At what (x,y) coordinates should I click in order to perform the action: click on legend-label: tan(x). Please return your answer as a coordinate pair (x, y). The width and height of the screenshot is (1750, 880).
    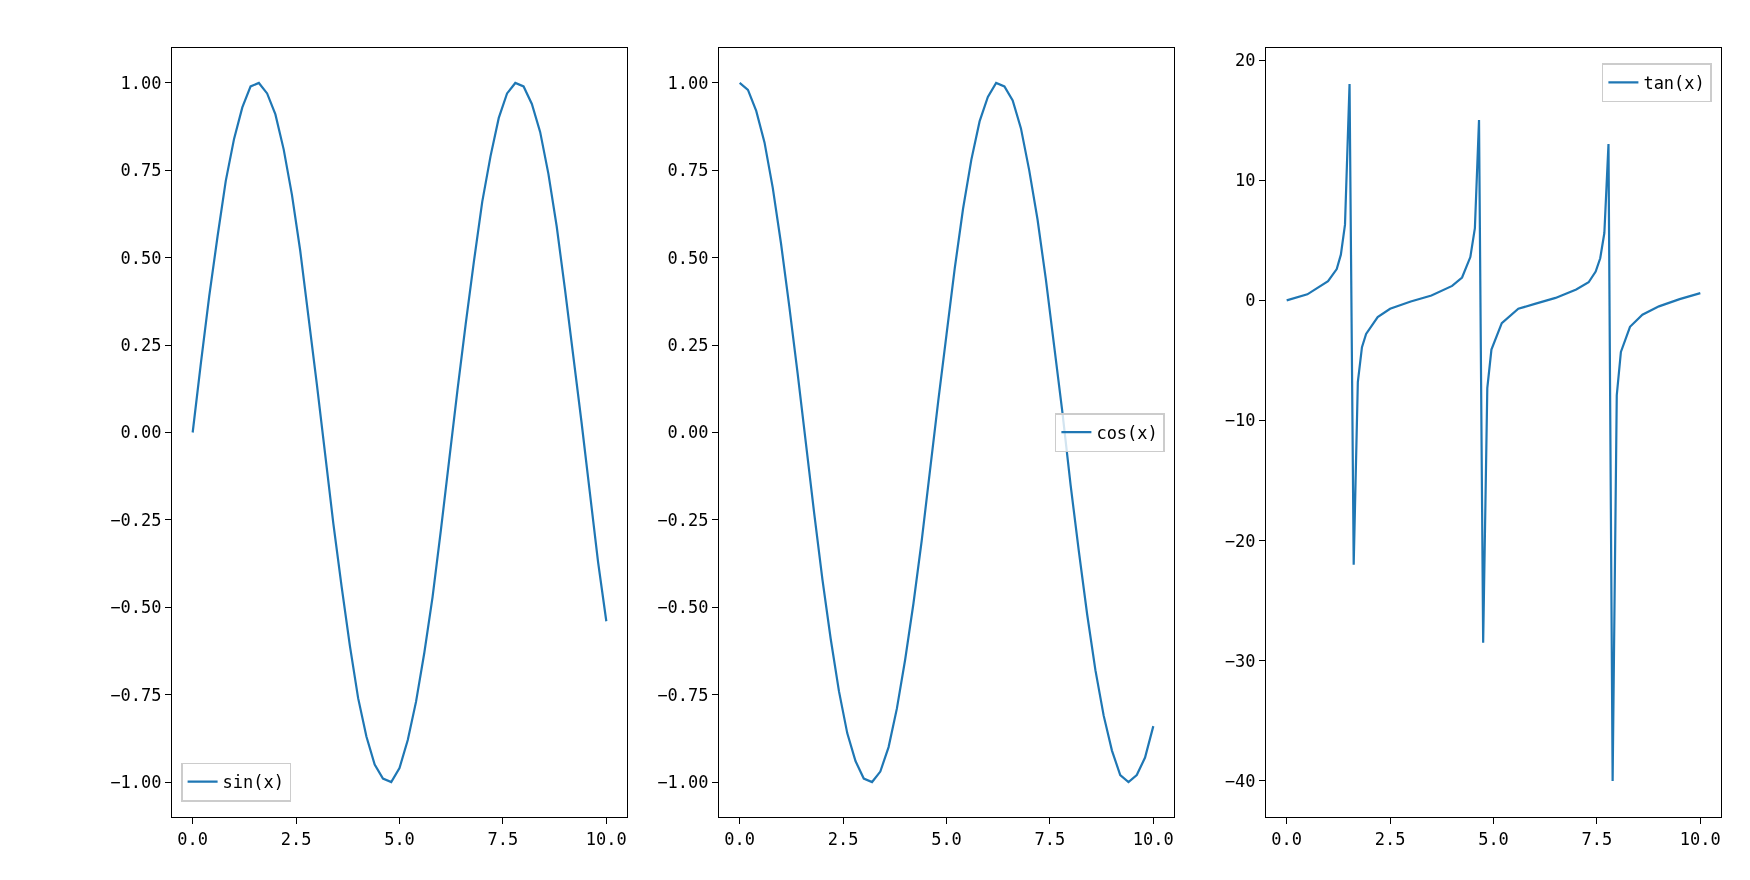
    Looking at the image, I should click on (1674, 83).